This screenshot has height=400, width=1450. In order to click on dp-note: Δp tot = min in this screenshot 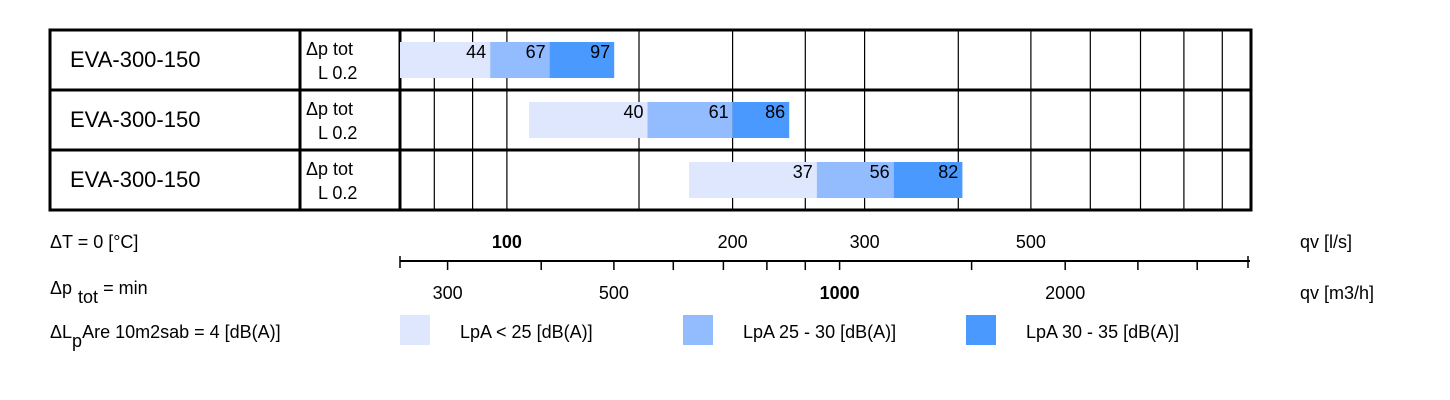, I will do `click(99, 292)`.